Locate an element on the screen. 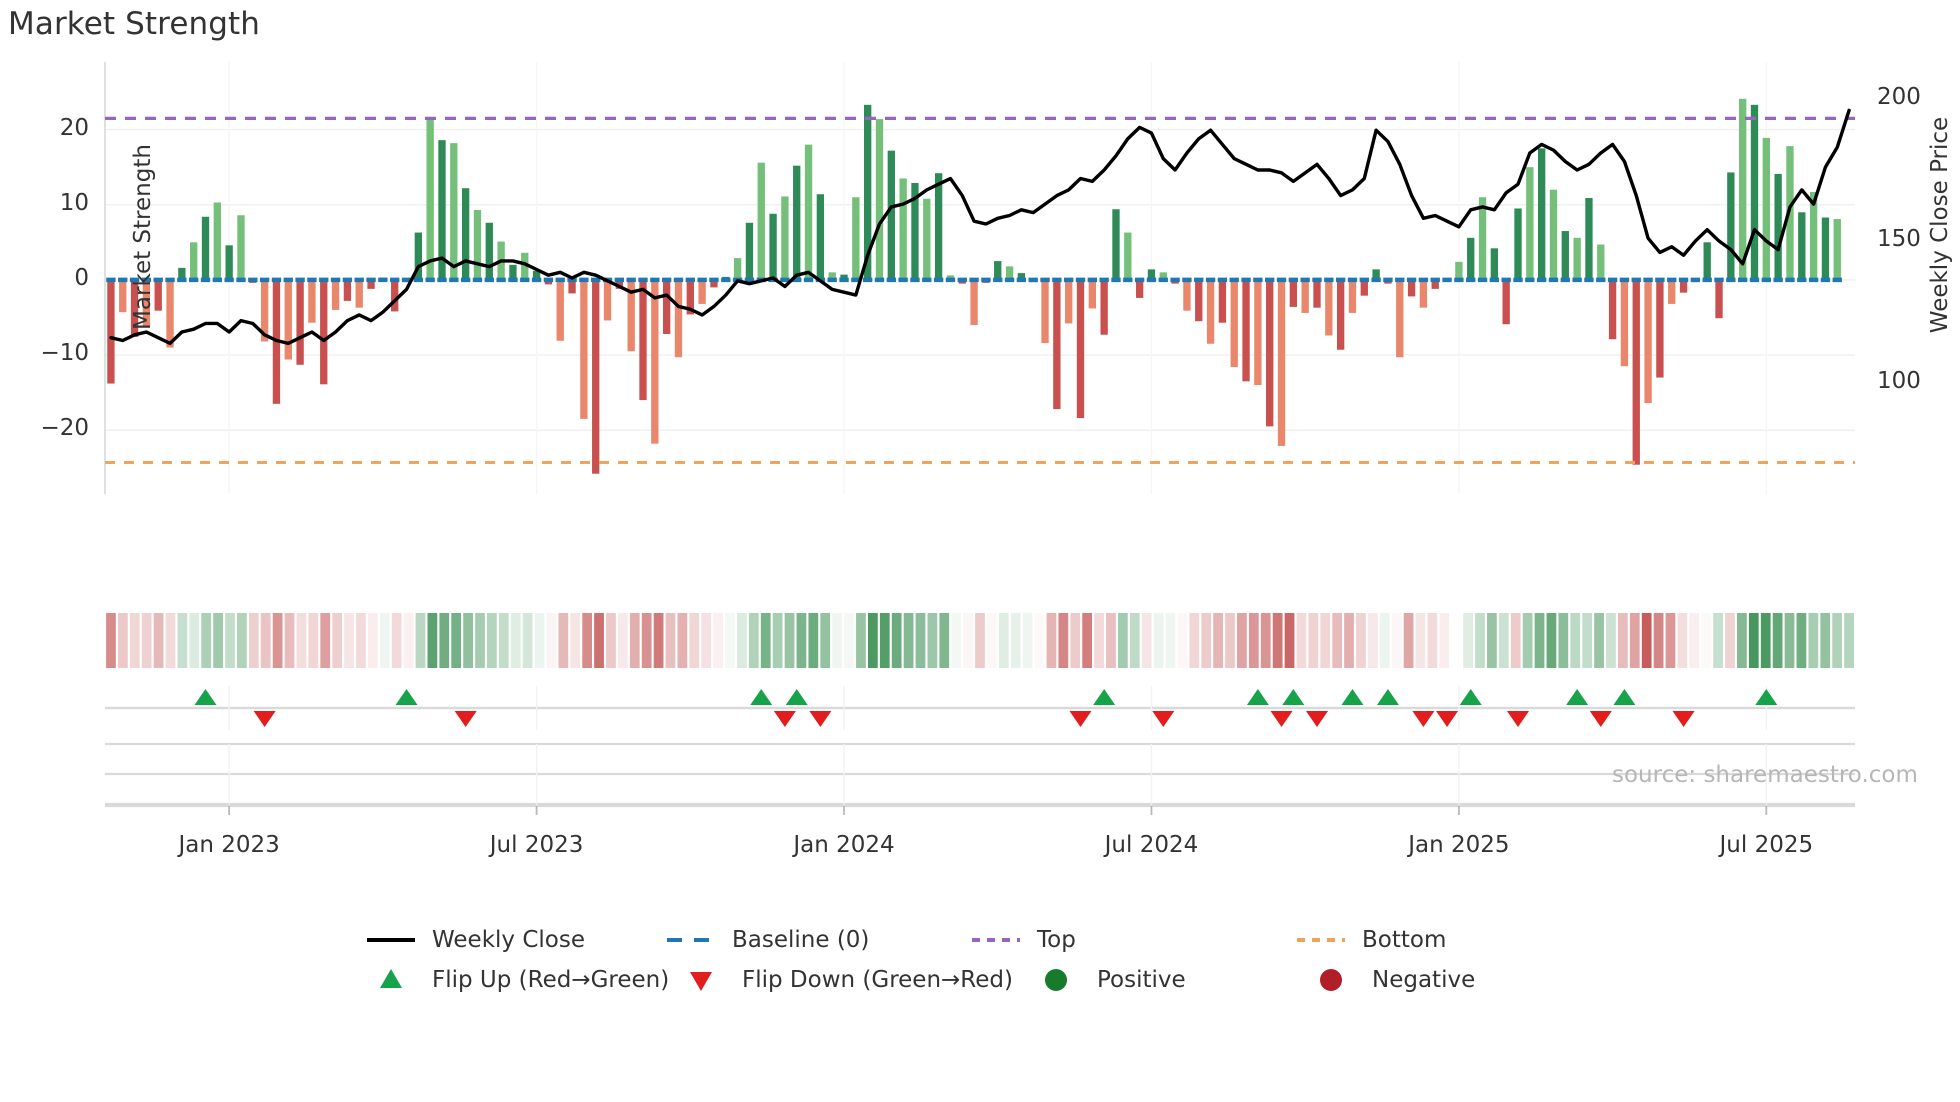 The width and height of the screenshot is (1960, 1102). legend-label: Top is located at coordinates (1056, 940).